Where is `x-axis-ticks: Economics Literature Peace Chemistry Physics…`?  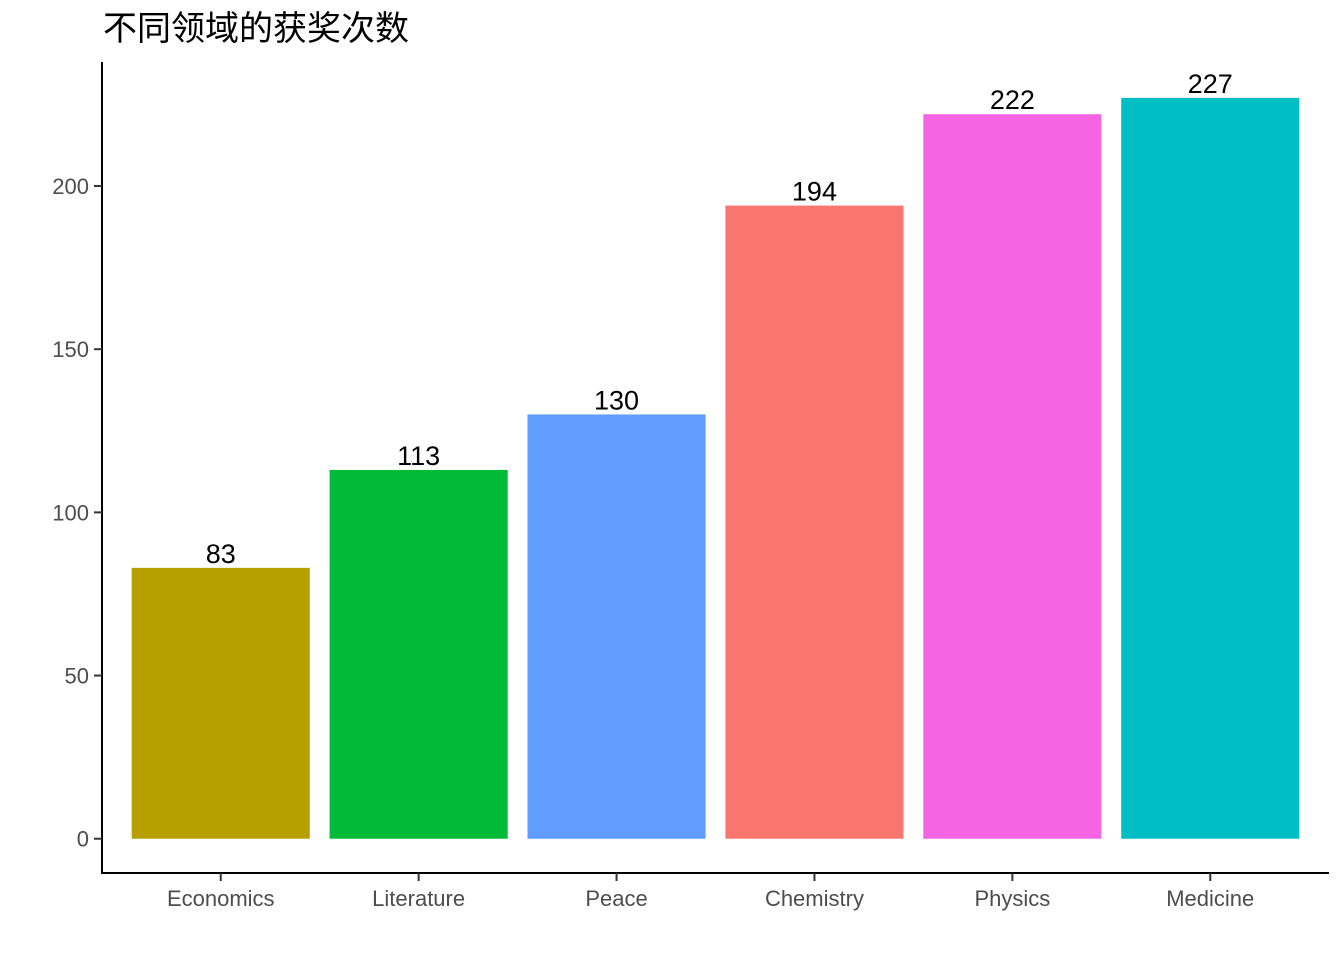
x-axis-ticks: Economics Literature Peace Chemistry Physics… is located at coordinates (710, 892).